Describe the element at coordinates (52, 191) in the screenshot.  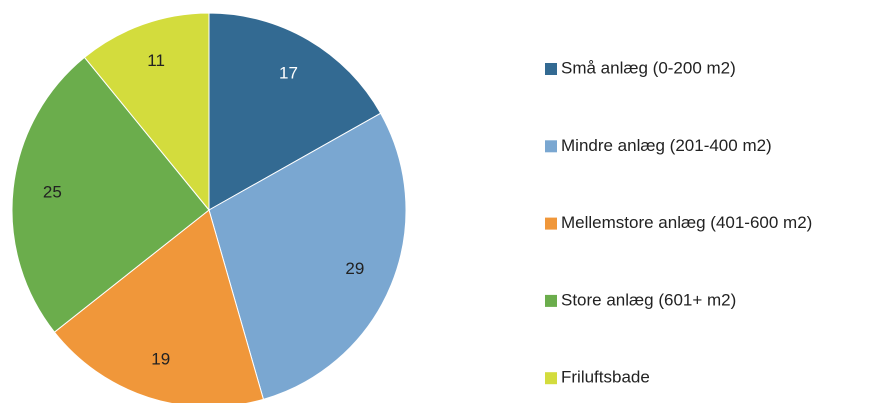
I see `data-label: 25` at that location.